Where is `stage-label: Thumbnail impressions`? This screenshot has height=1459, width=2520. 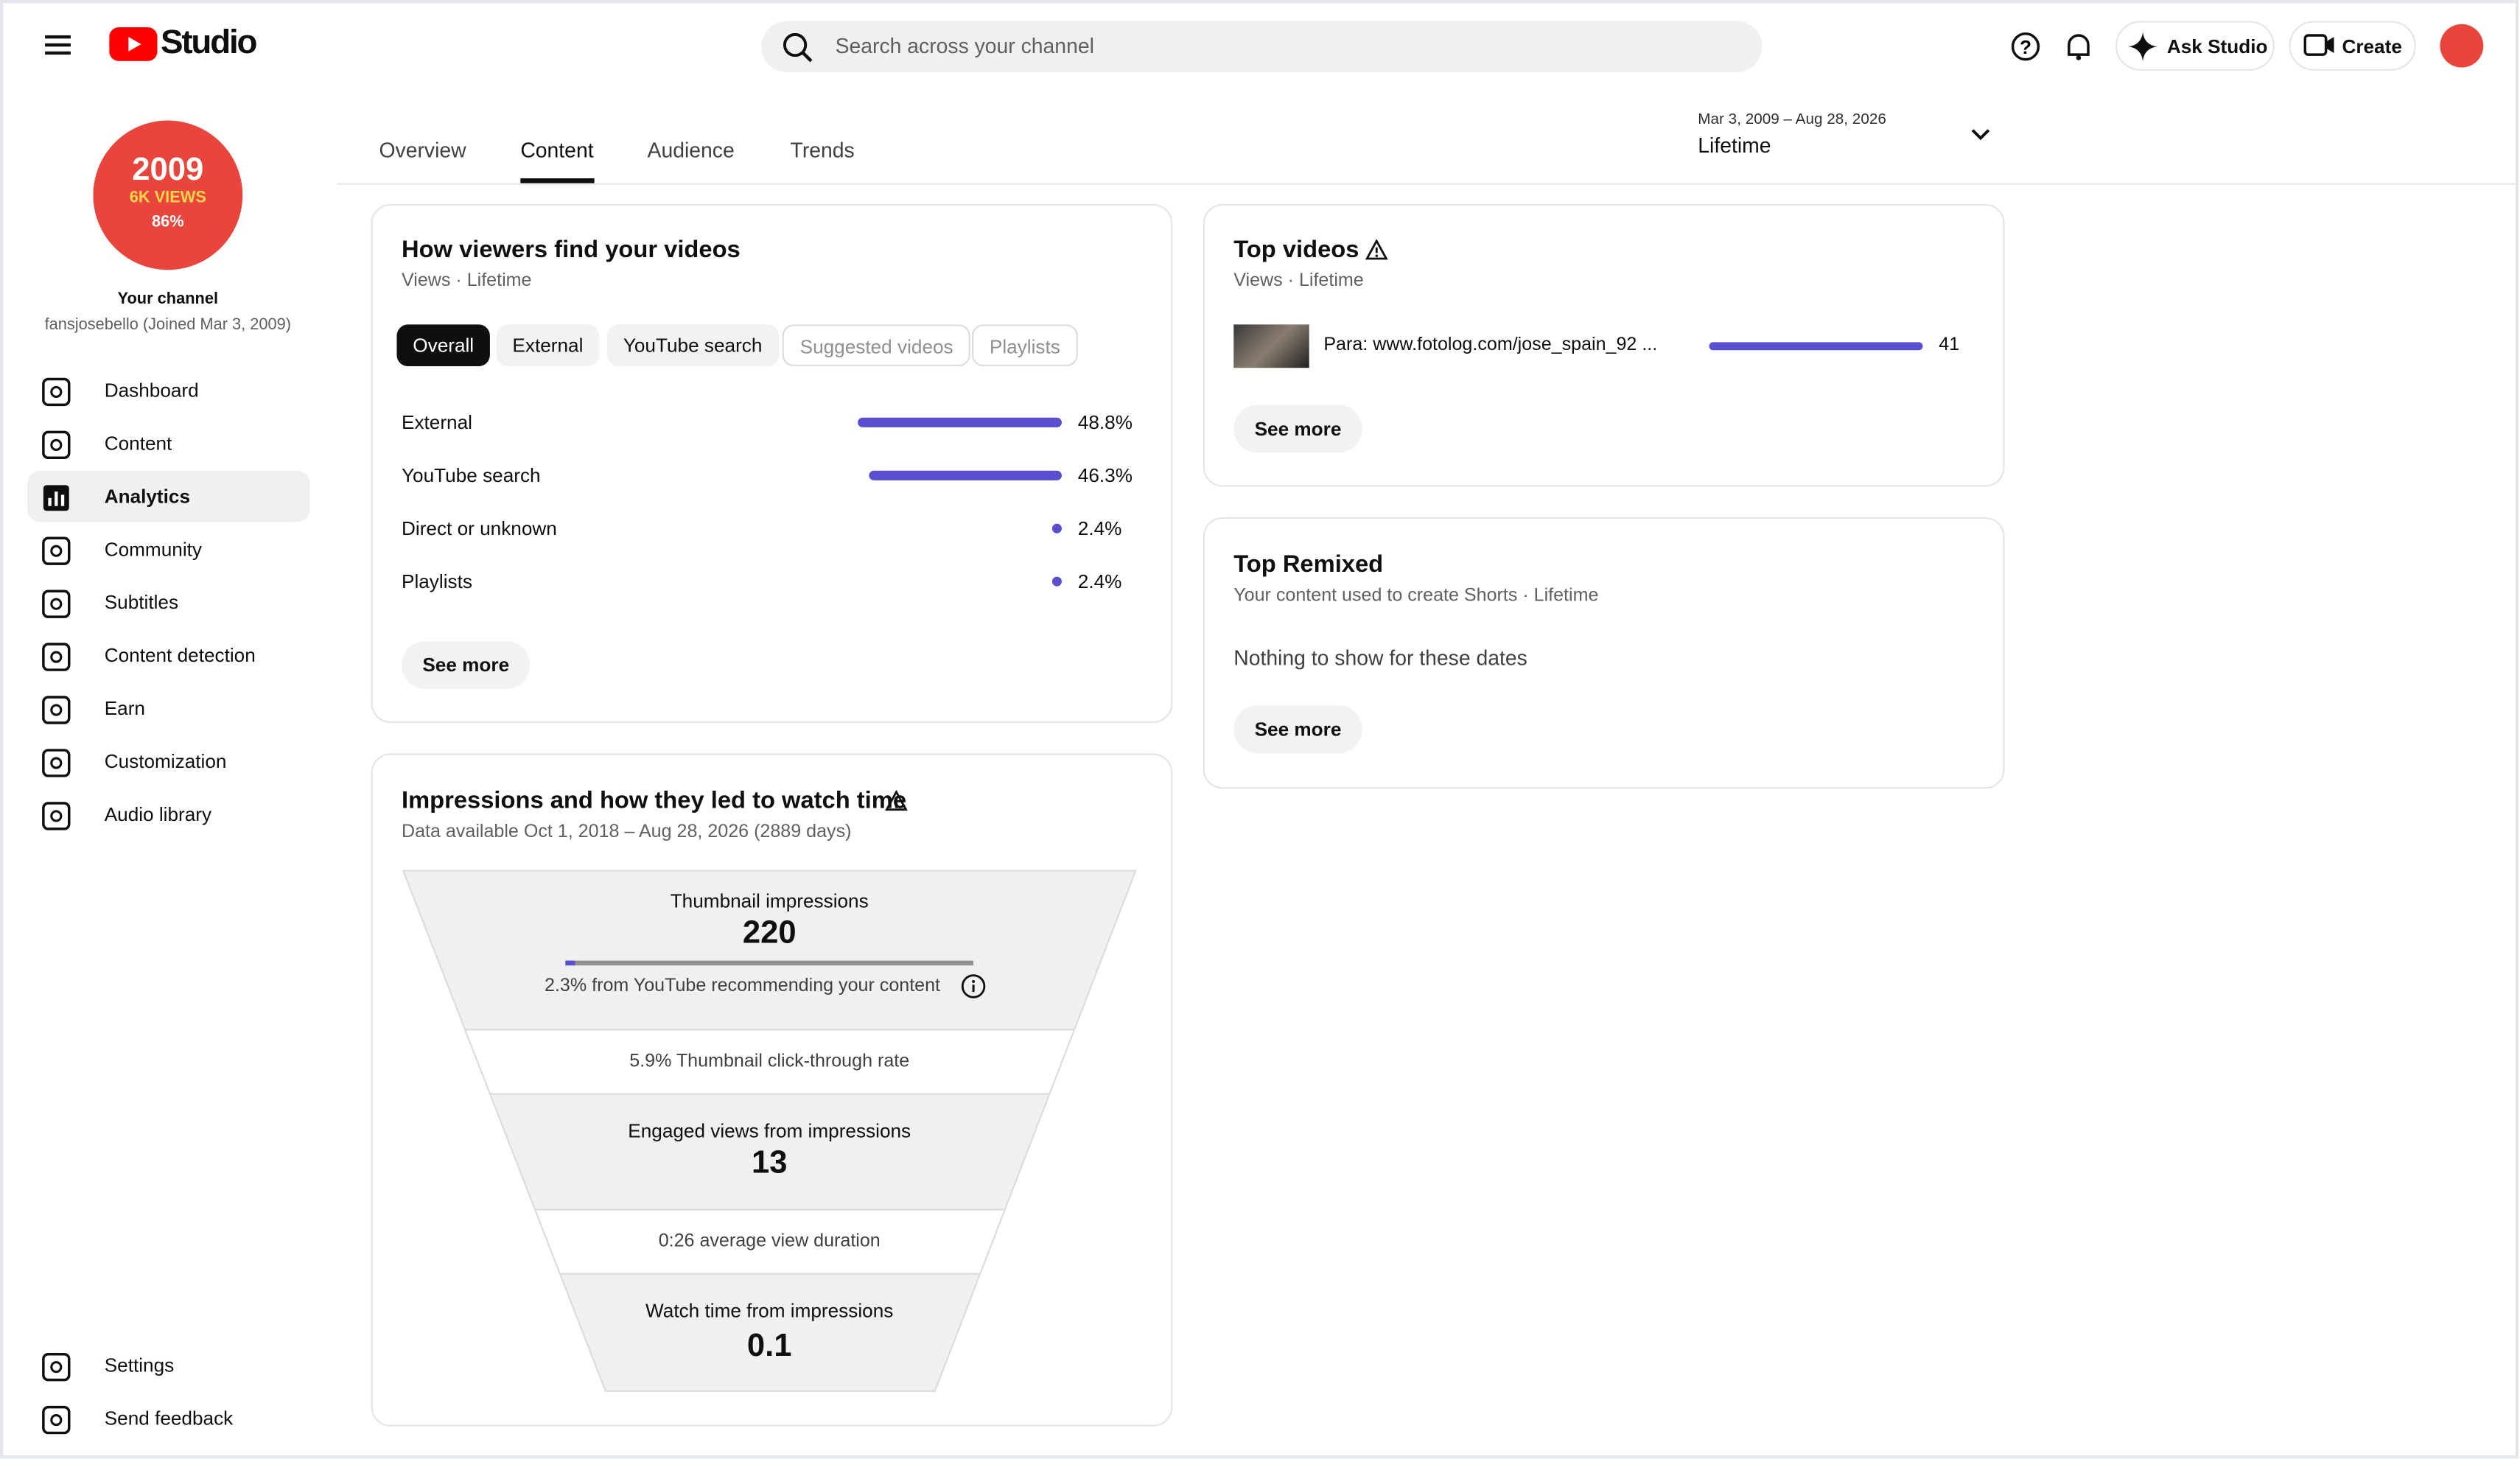 stage-label: Thumbnail impressions is located at coordinates (769, 901).